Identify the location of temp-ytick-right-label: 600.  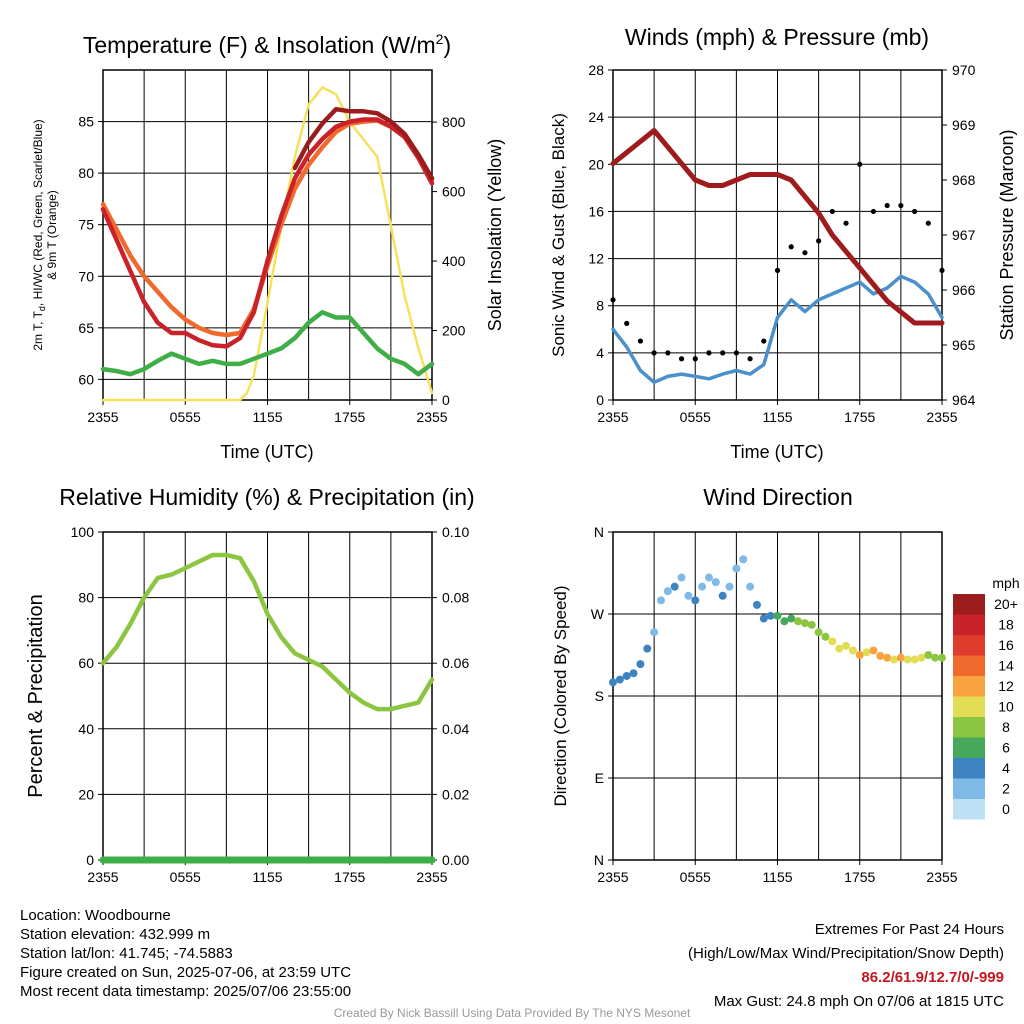
(454, 192).